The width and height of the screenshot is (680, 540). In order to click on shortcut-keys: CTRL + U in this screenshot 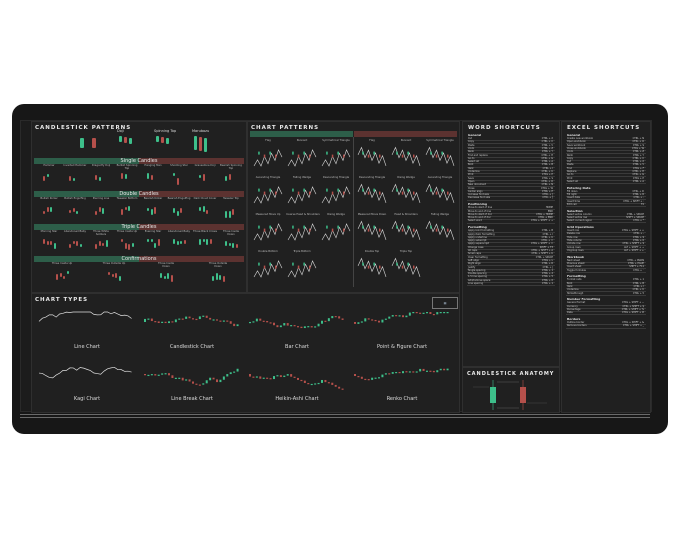, I will do `click(547, 237)`.